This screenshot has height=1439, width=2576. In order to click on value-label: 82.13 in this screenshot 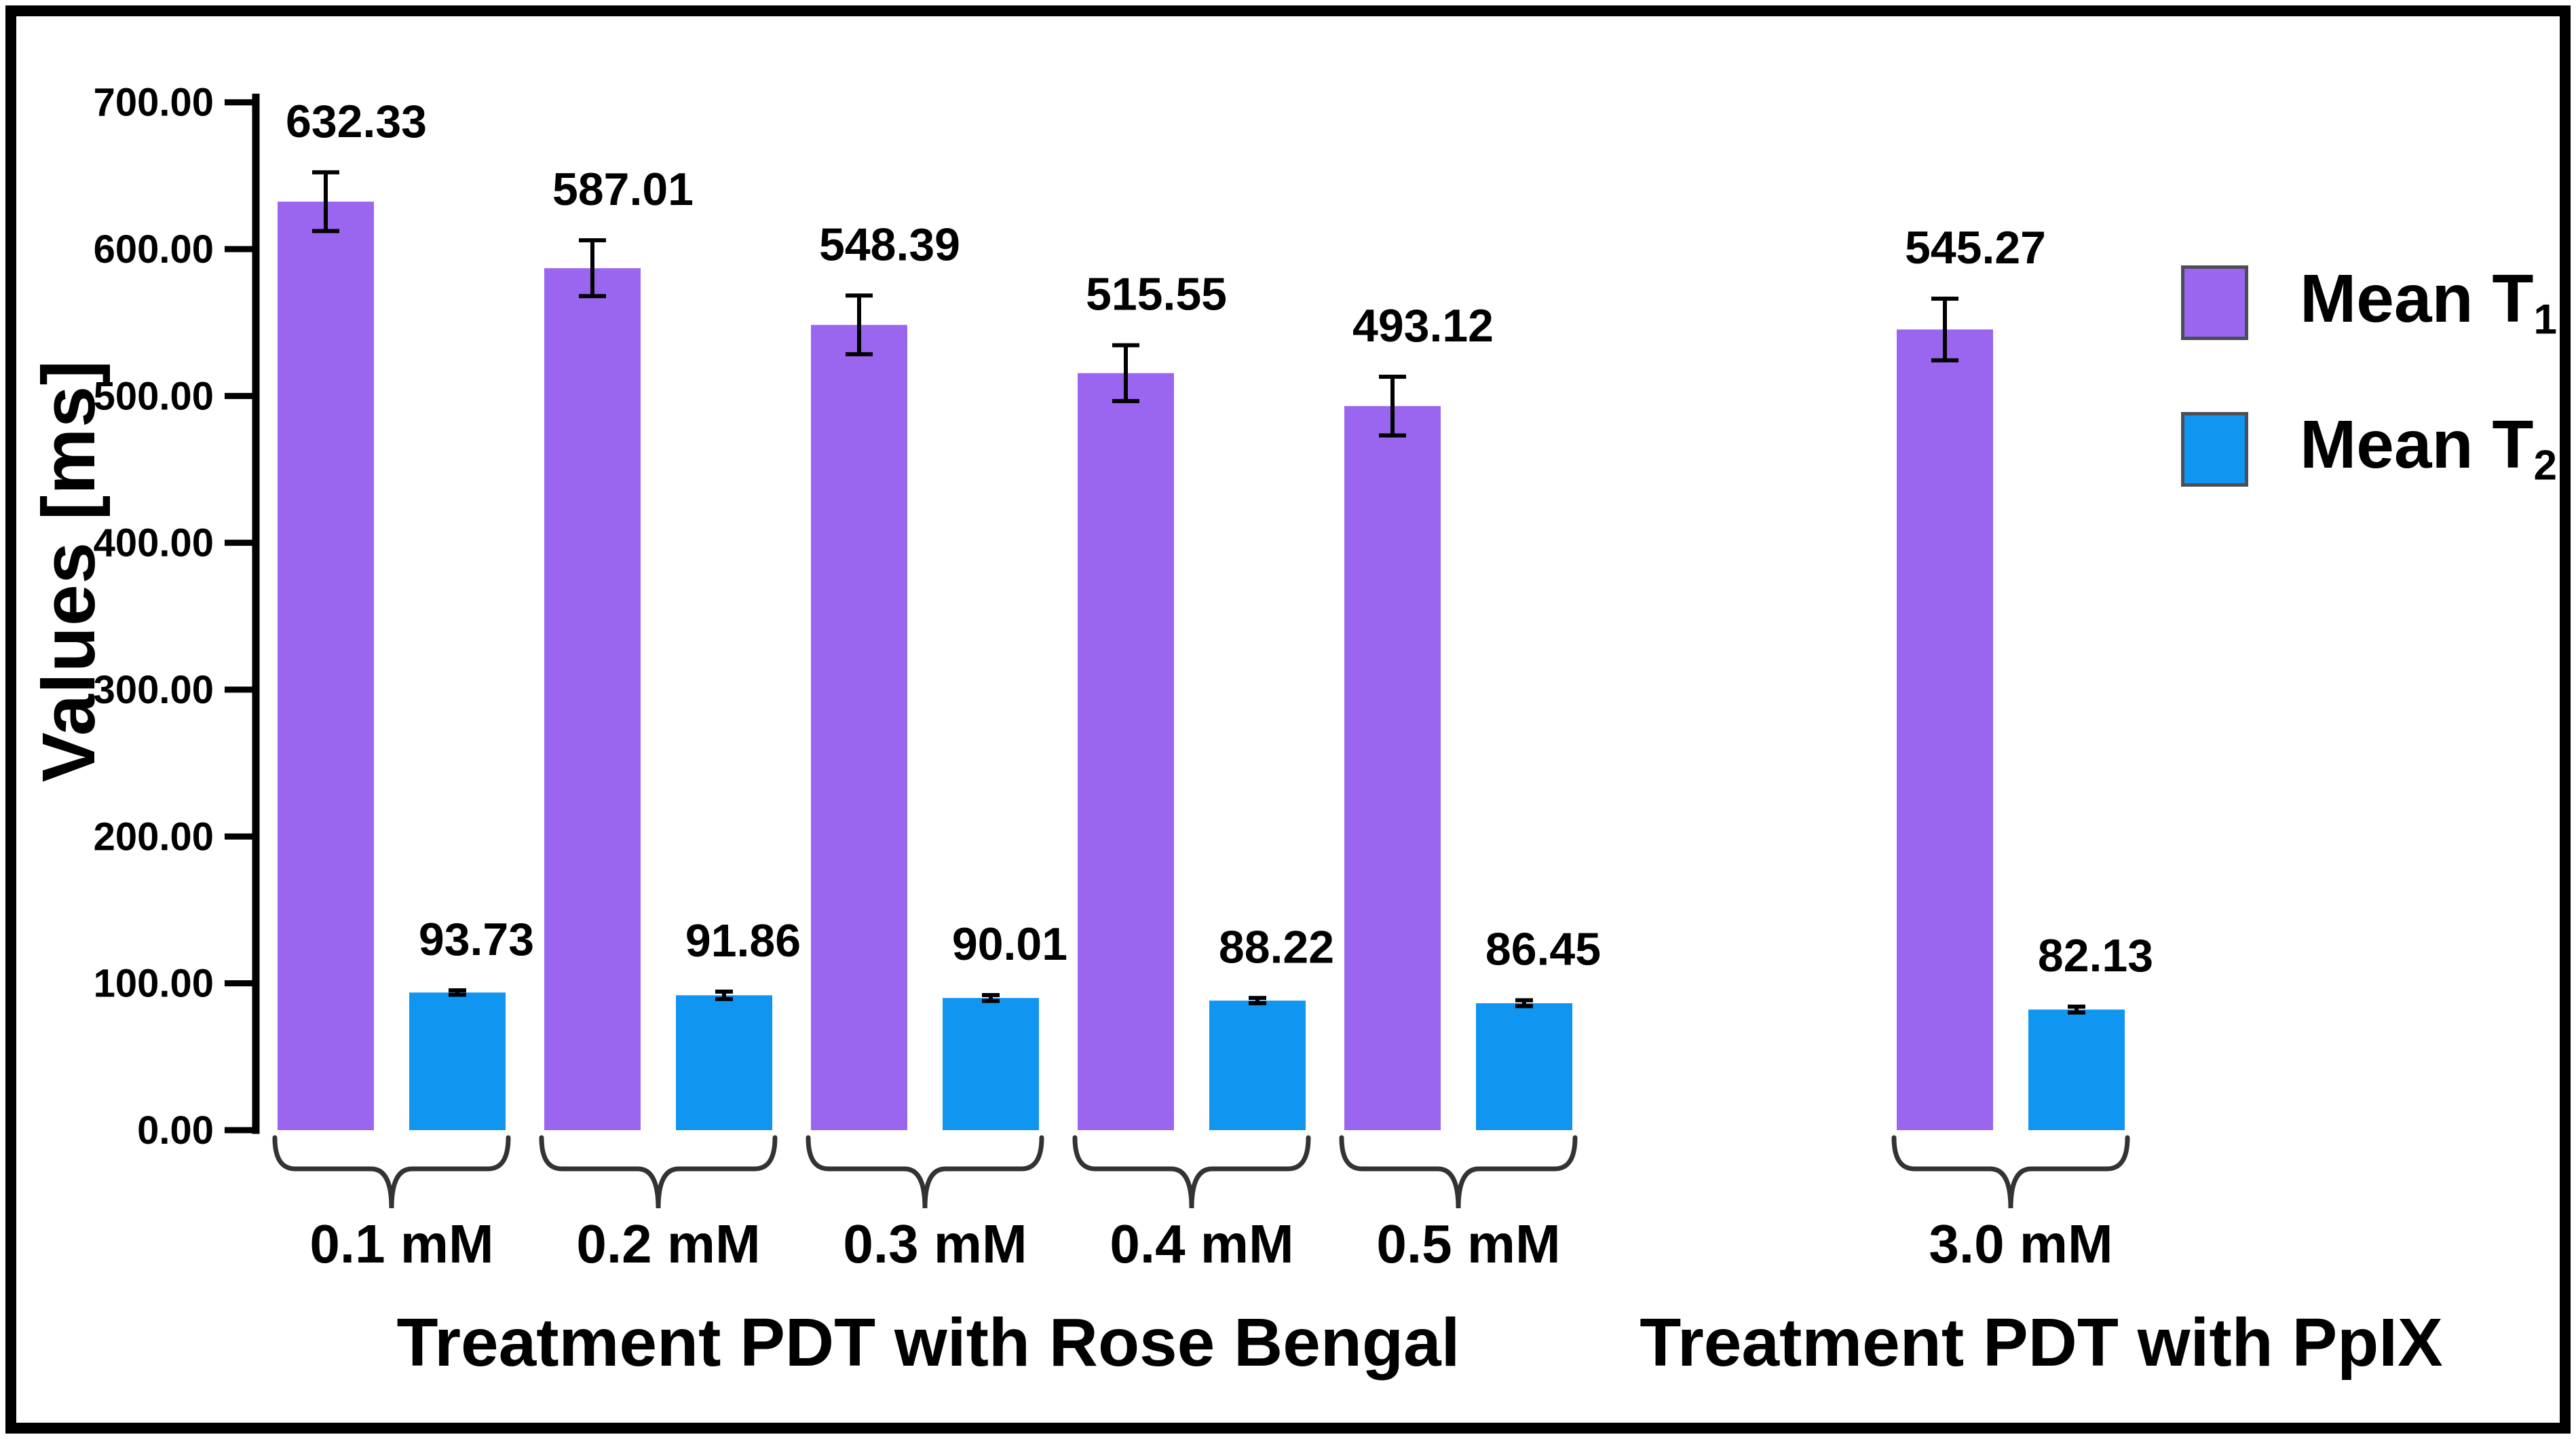, I will do `click(2095, 956)`.